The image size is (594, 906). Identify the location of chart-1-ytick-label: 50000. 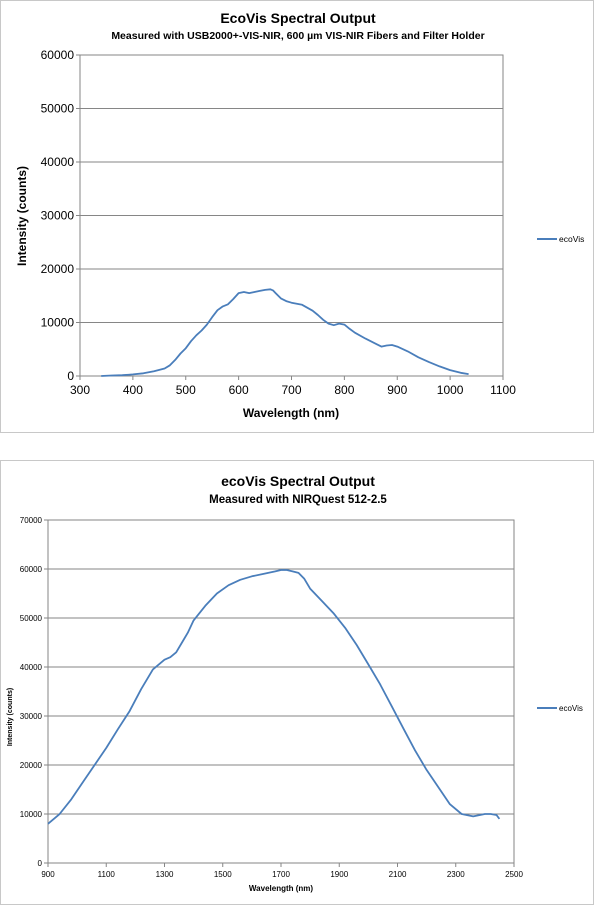
(58, 109).